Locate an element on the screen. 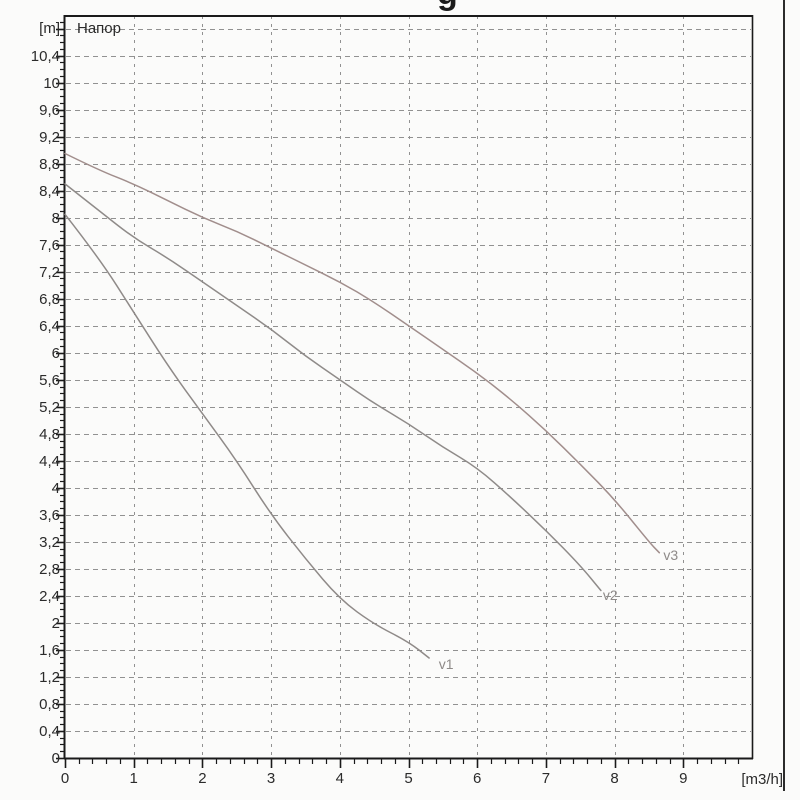 This screenshot has width=800, height=800. scan-edge-line is located at coordinates (784, 395).